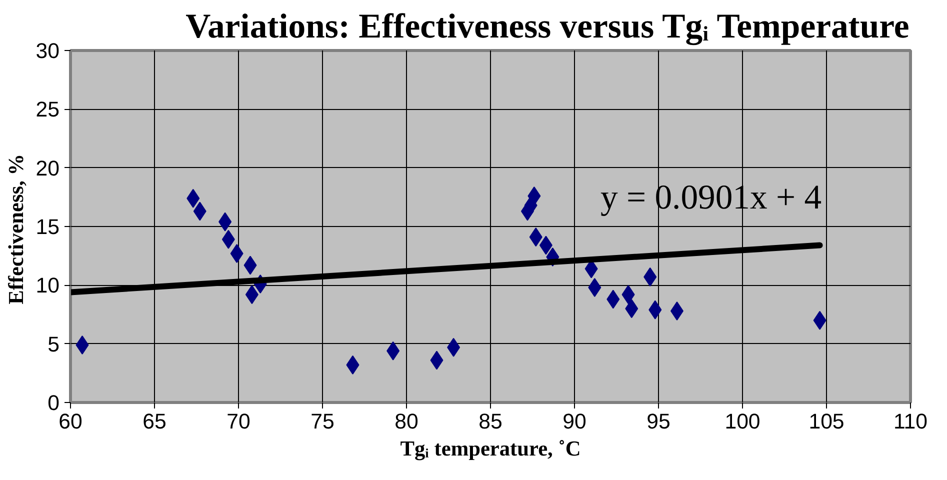  What do you see at coordinates (658, 422) in the screenshot?
I see `x-tick-label: 95` at bounding box center [658, 422].